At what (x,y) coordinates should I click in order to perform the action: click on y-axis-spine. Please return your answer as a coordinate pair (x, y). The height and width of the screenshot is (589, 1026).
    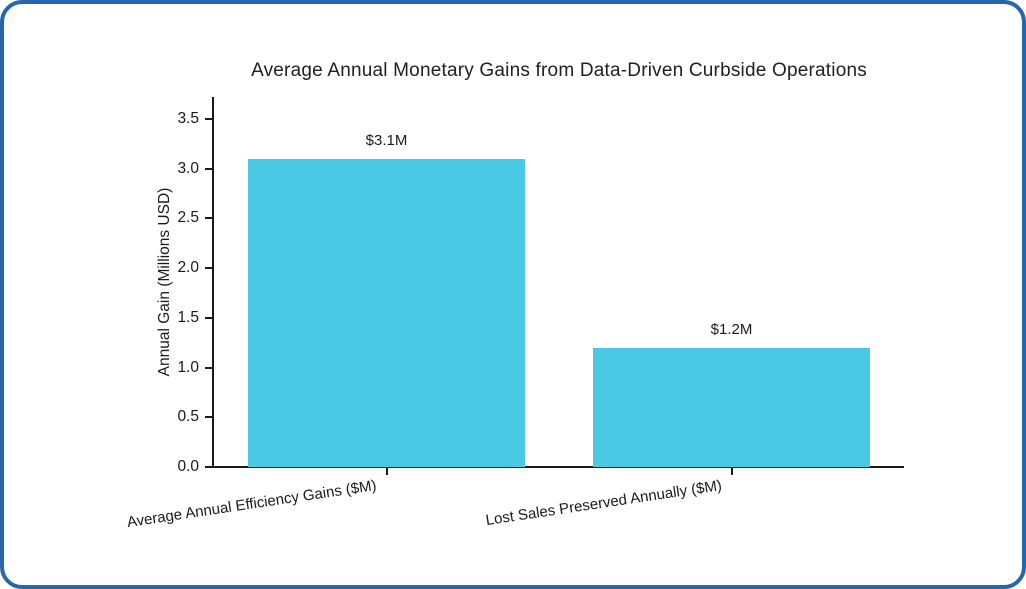
    Looking at the image, I should click on (213, 282).